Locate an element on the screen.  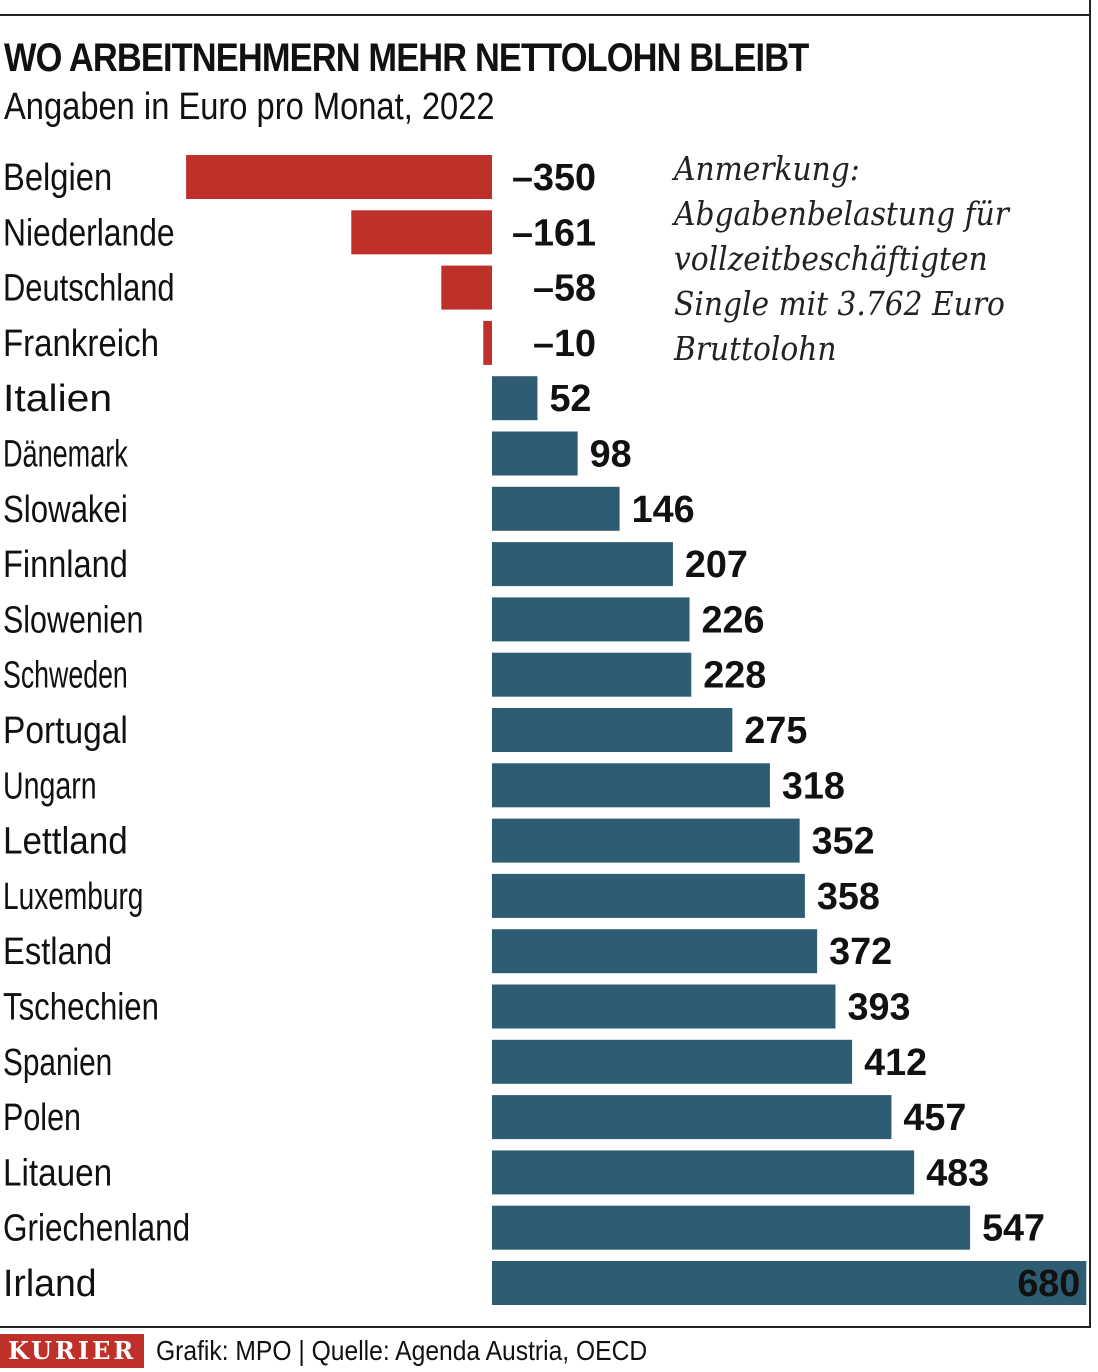
category-label: Irland is located at coordinates (50, 1284).